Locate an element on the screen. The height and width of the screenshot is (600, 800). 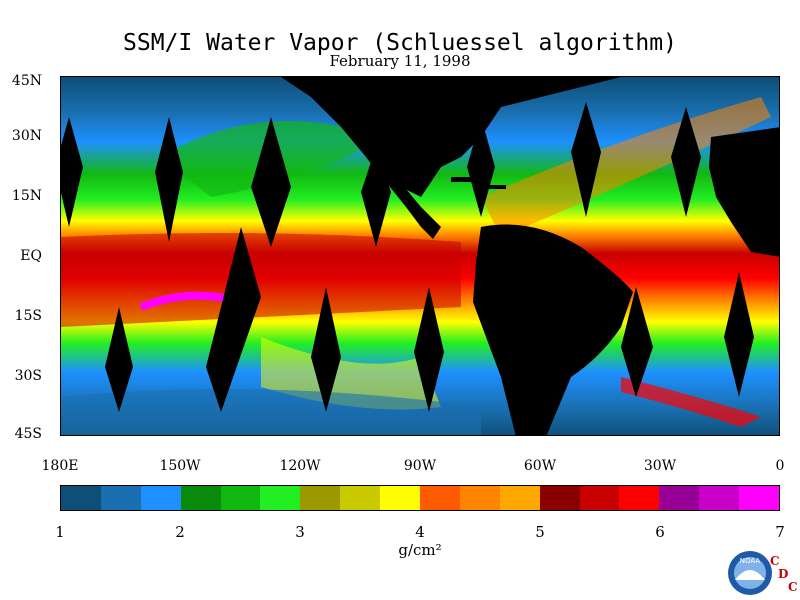
colorbar-tick-2: 2 is located at coordinates (180, 532).